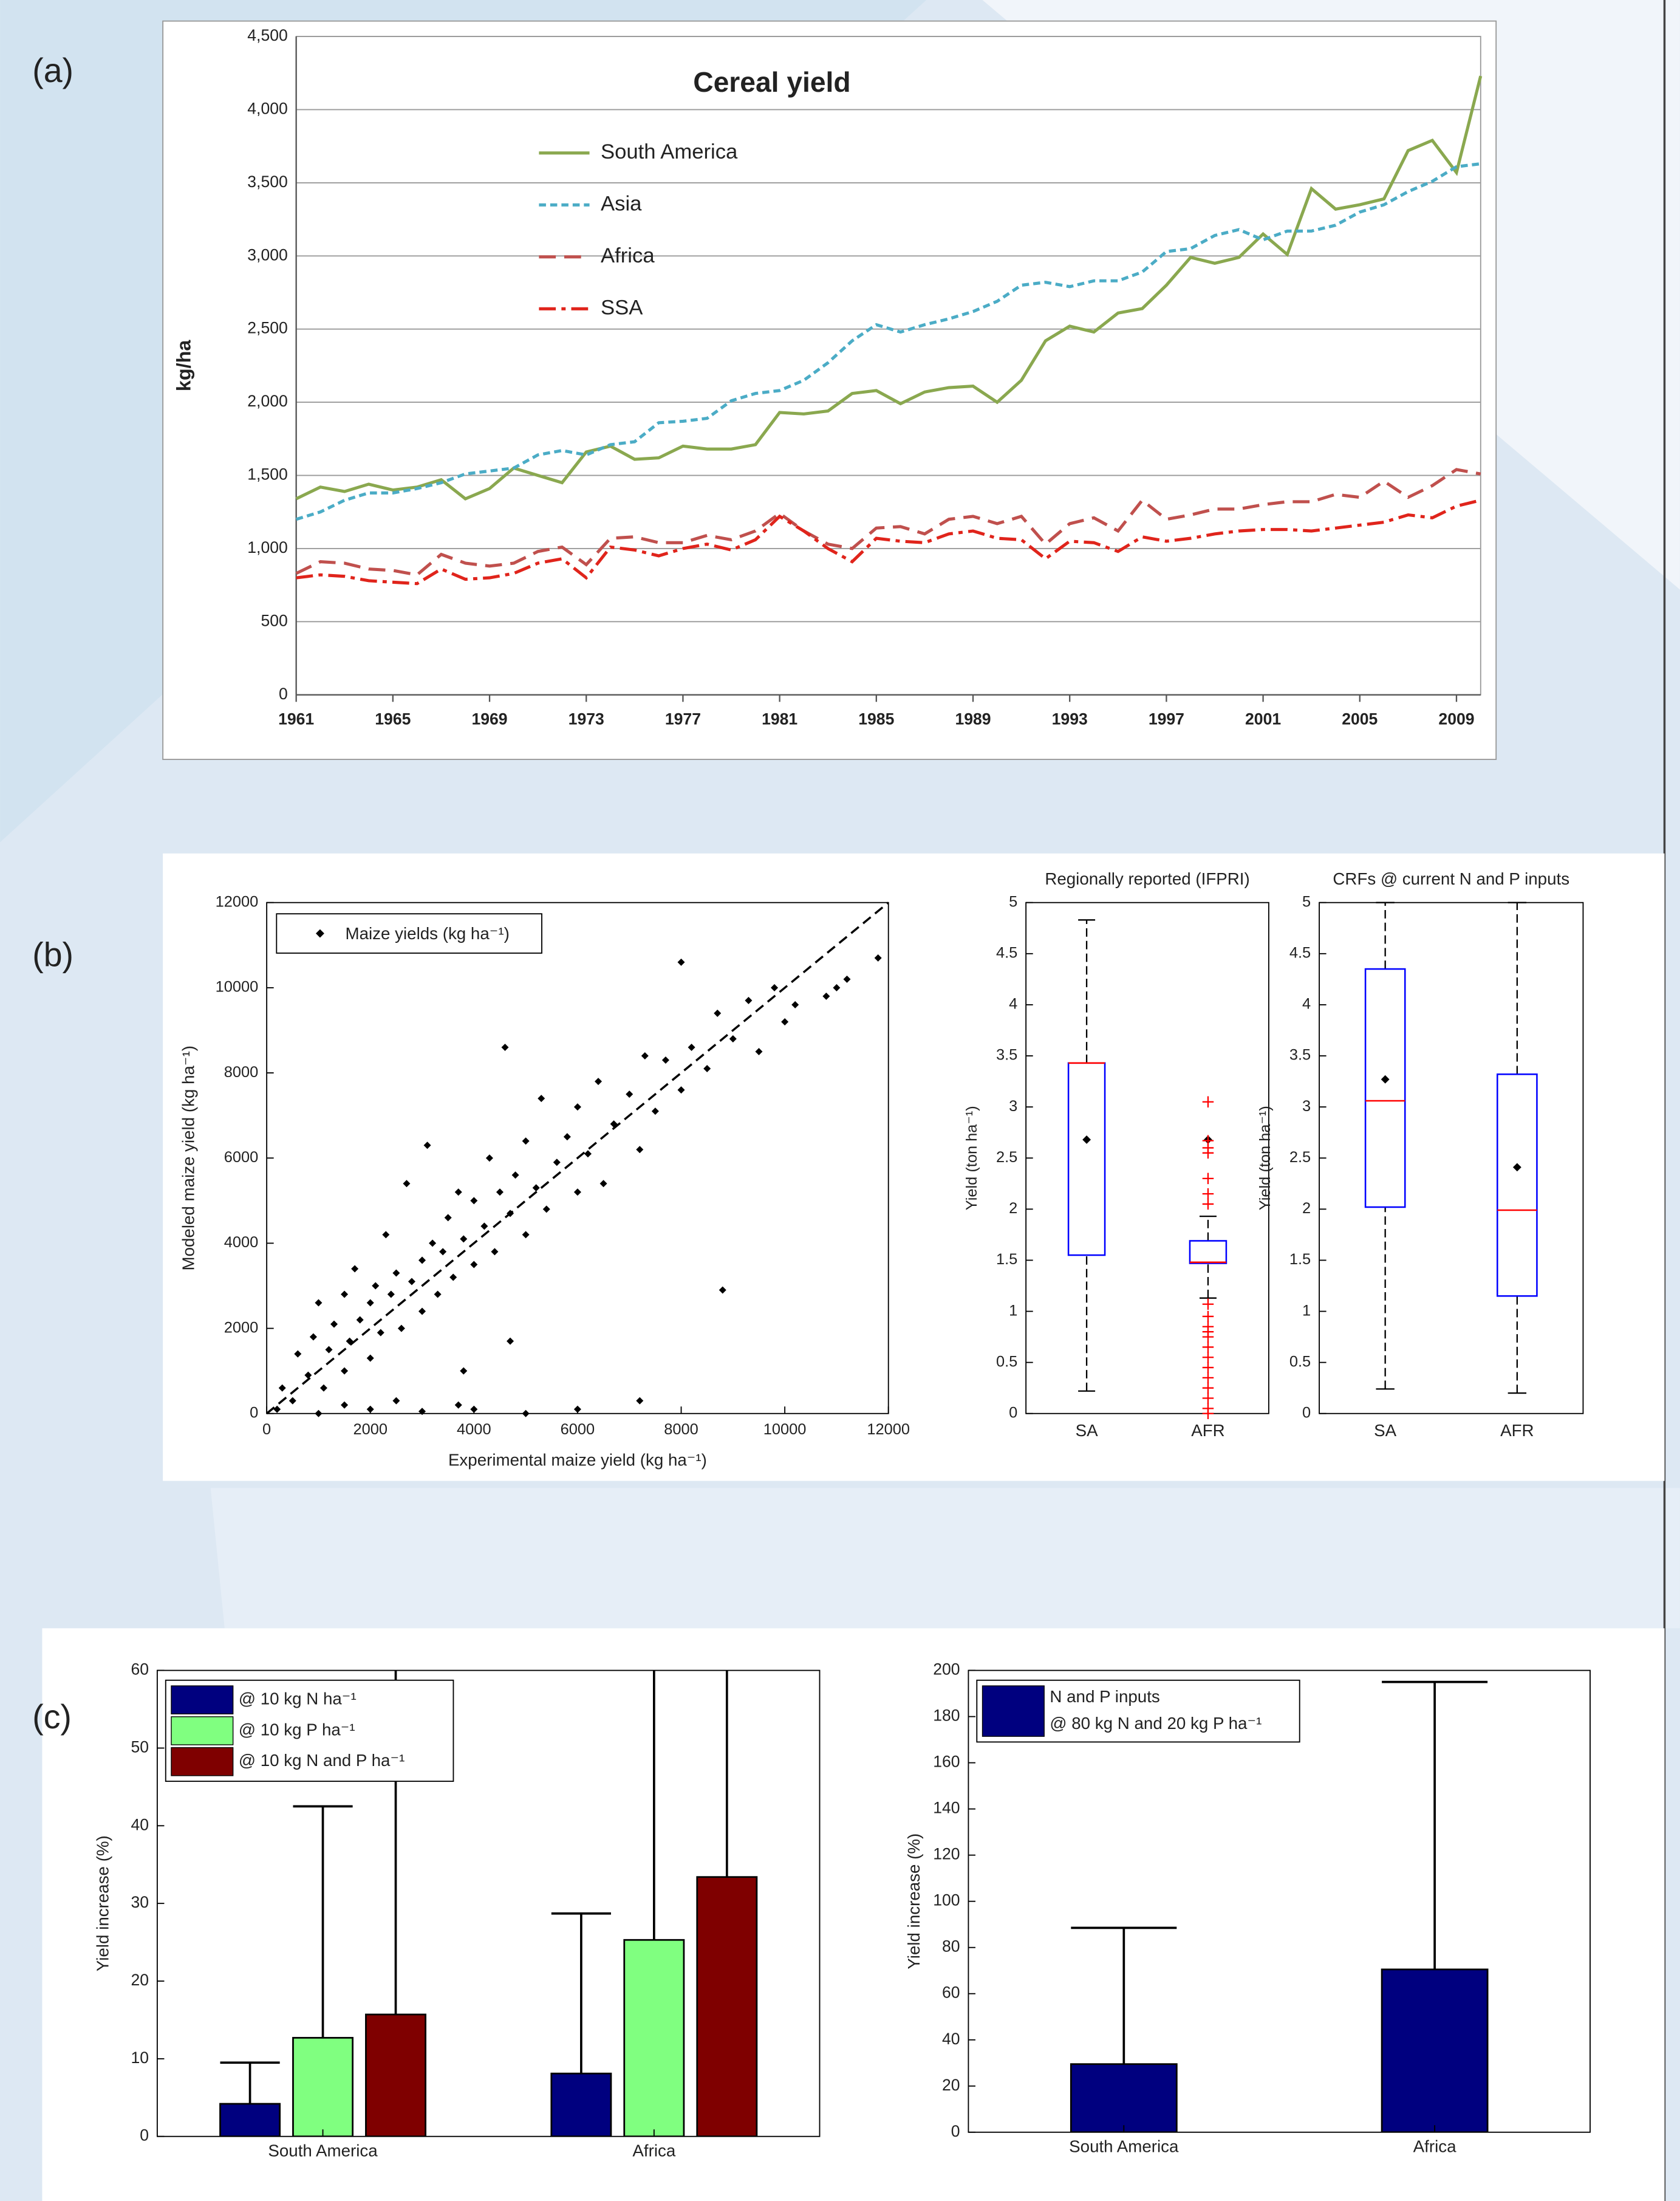  I want to click on x-tick-label: South America, so click(323, 2150).